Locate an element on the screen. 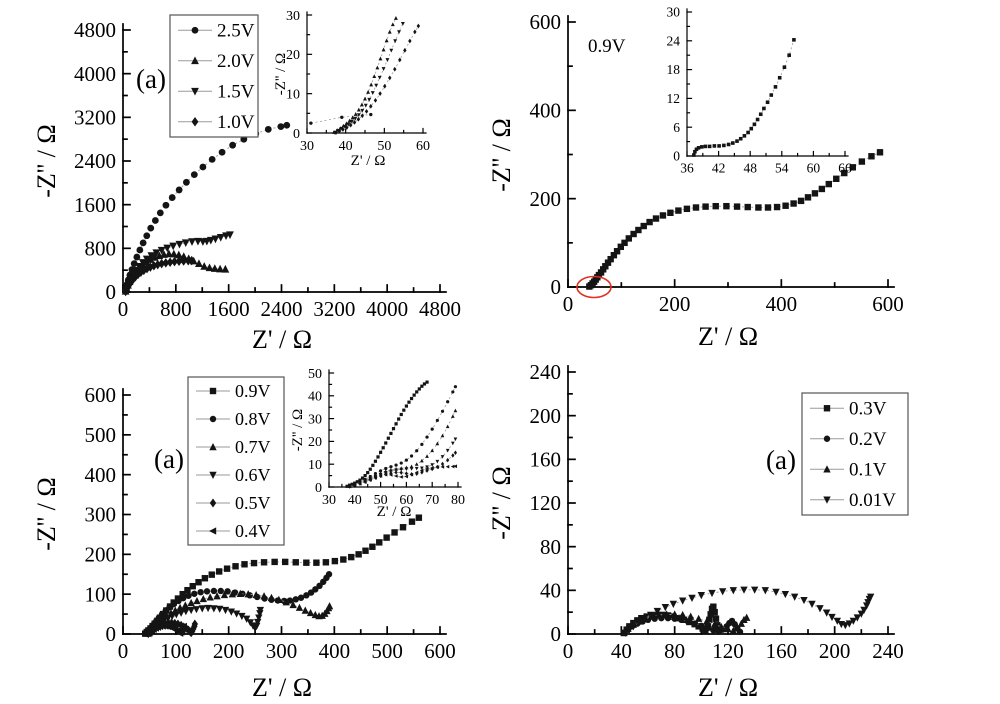 This screenshot has height=704, width=1000. series-0.4V is located at coordinates (402, 476).